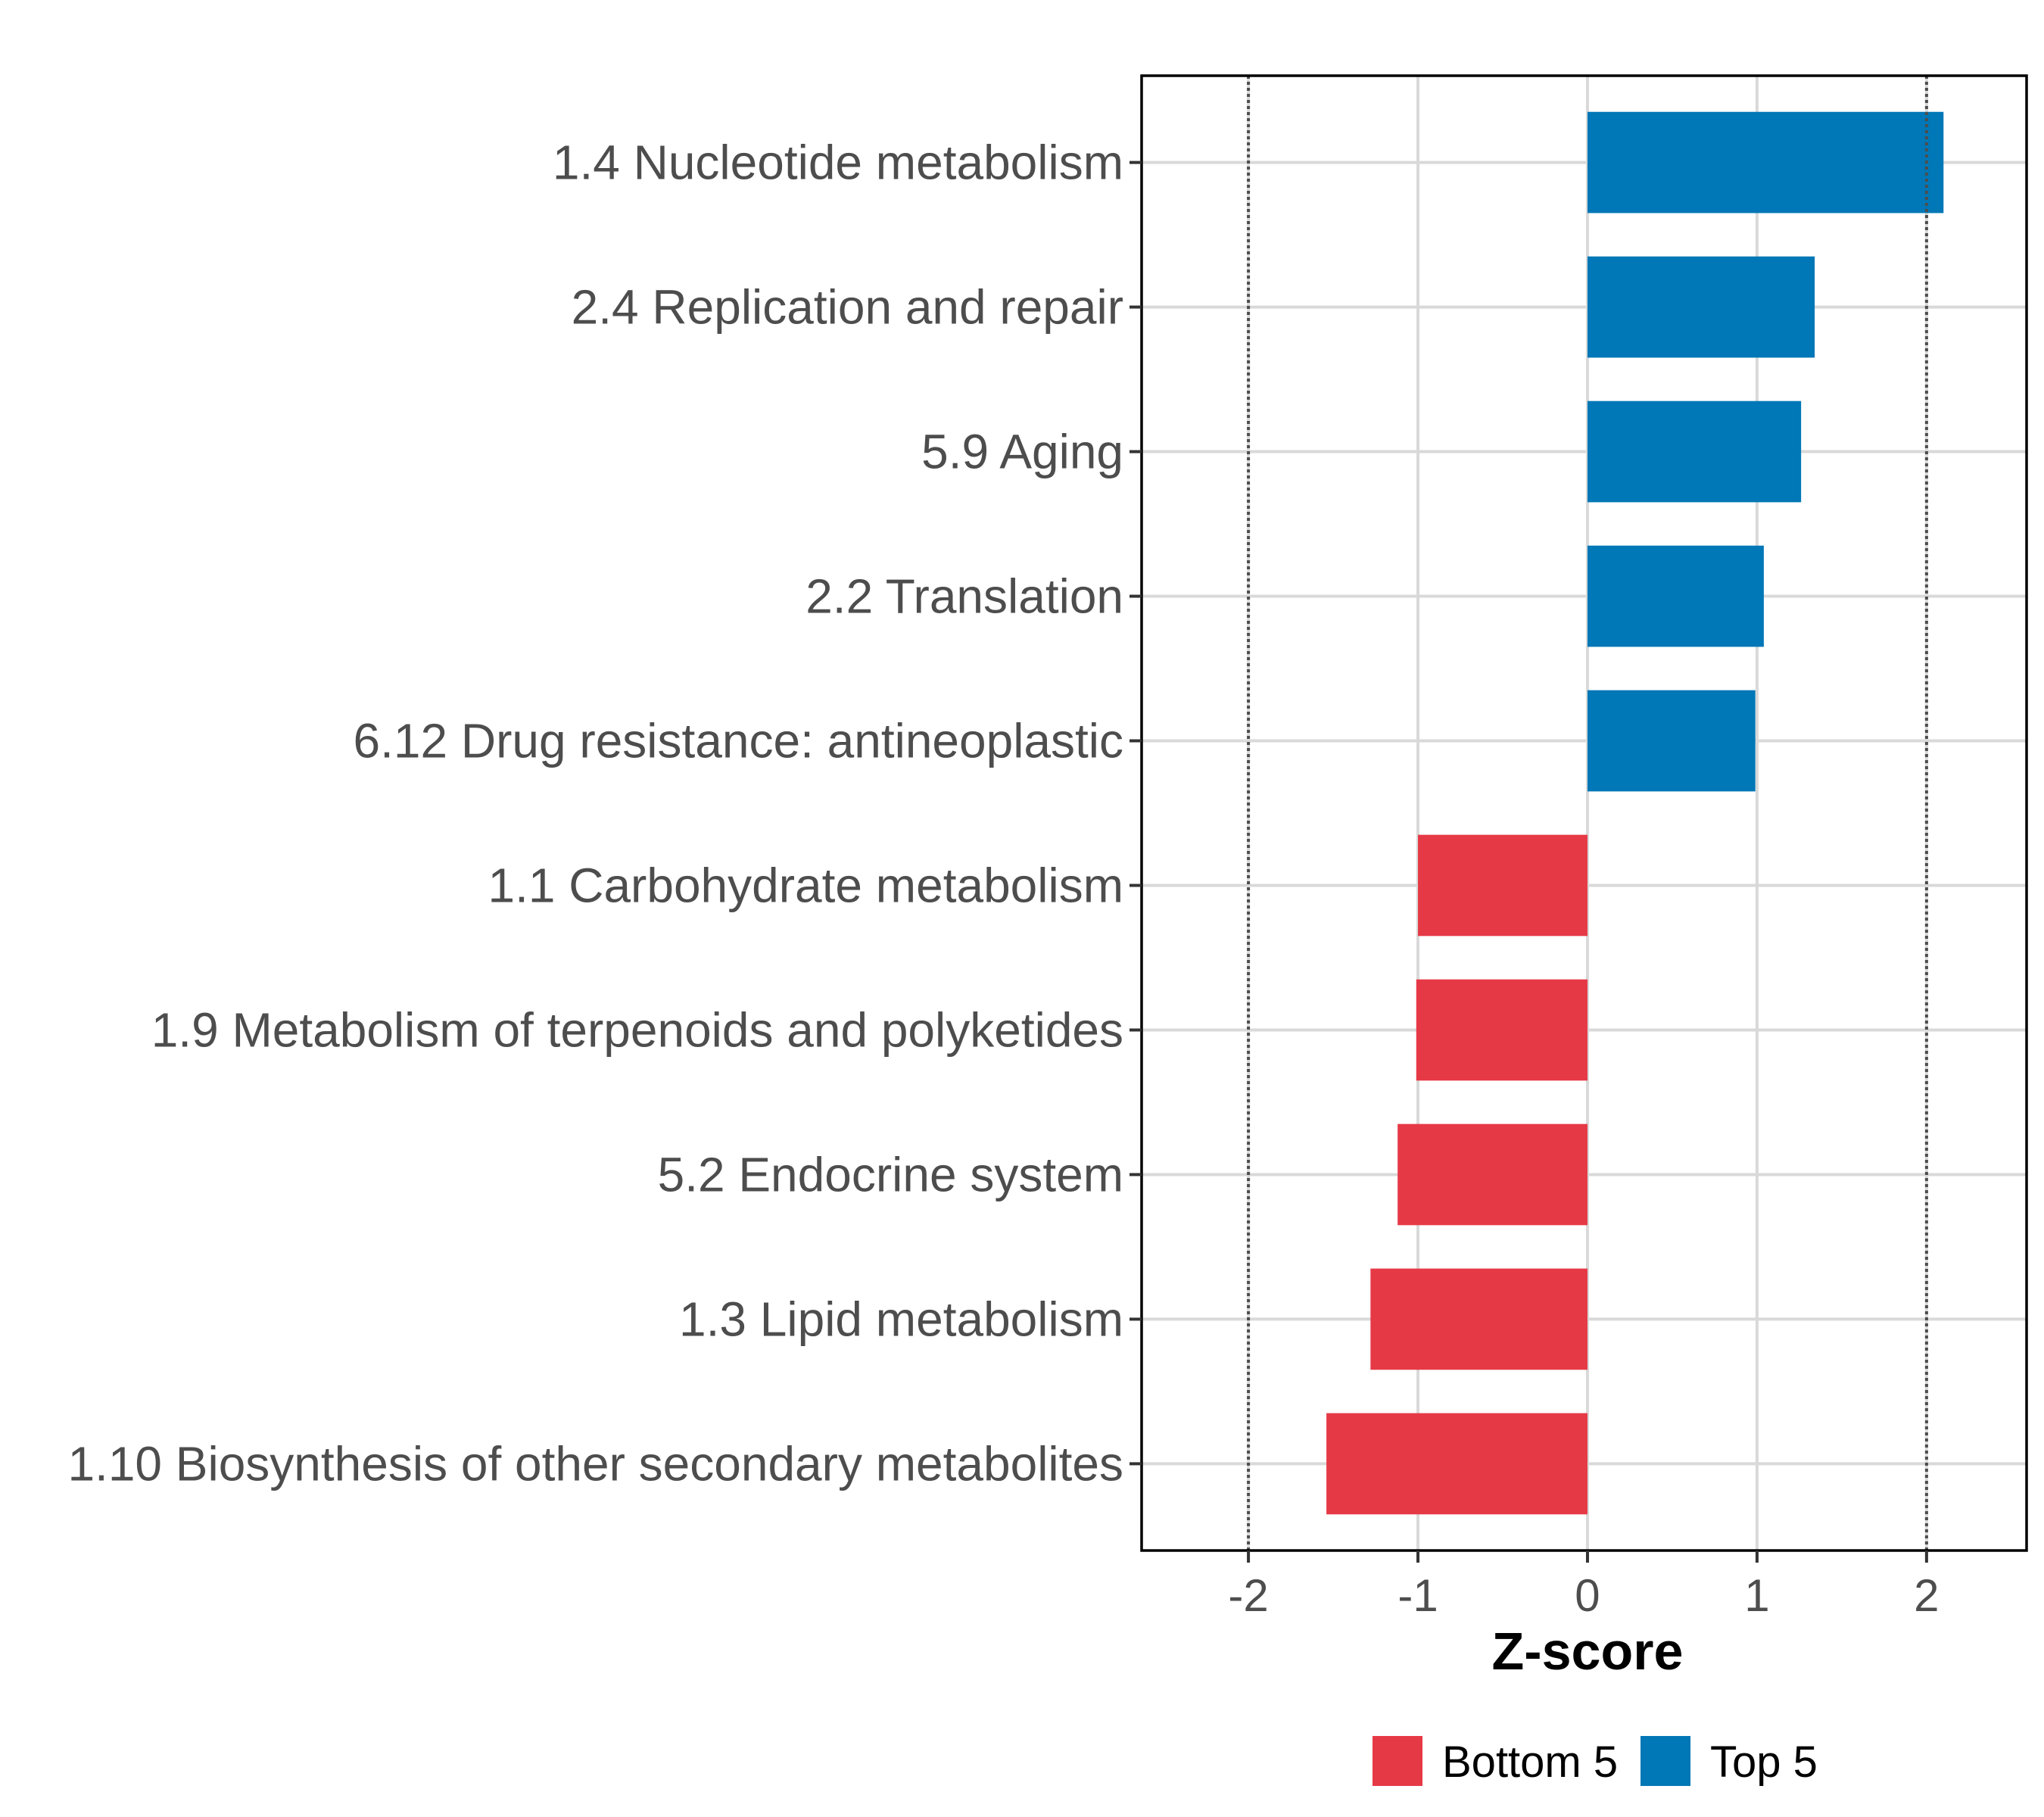 This screenshot has height=1817, width=2044. What do you see at coordinates (1764, 1762) in the screenshot?
I see `legend-label: Top 5` at bounding box center [1764, 1762].